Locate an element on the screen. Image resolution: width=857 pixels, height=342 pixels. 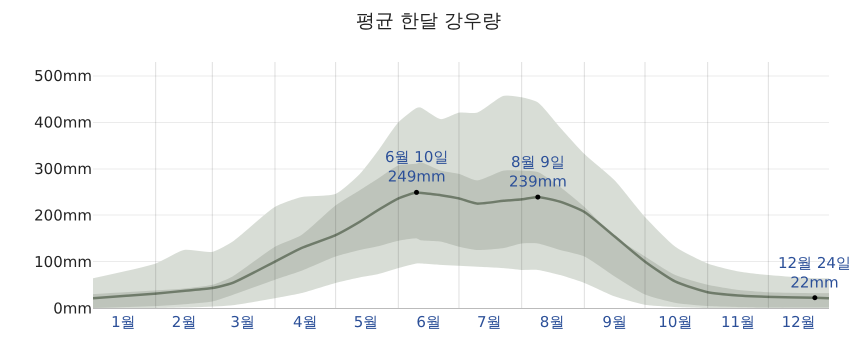
y-tick-label: 300mm is located at coordinates (63, 169).